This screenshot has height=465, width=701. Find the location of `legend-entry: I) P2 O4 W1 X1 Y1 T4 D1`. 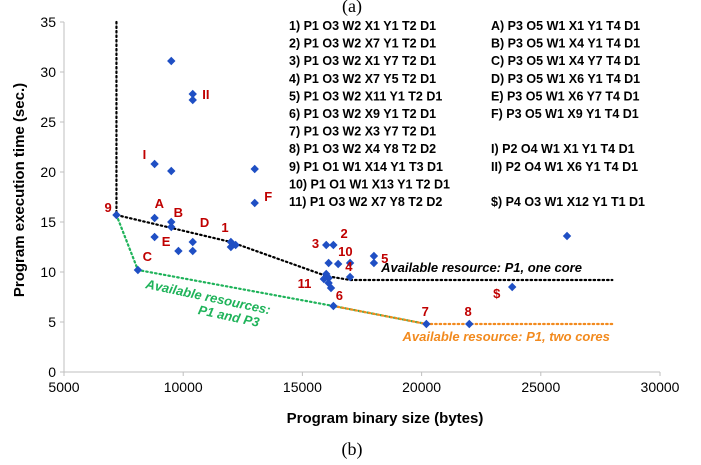

legend-entry: I) P2 O4 W1 X1 Y1 T4 D1 is located at coordinates (563, 149).